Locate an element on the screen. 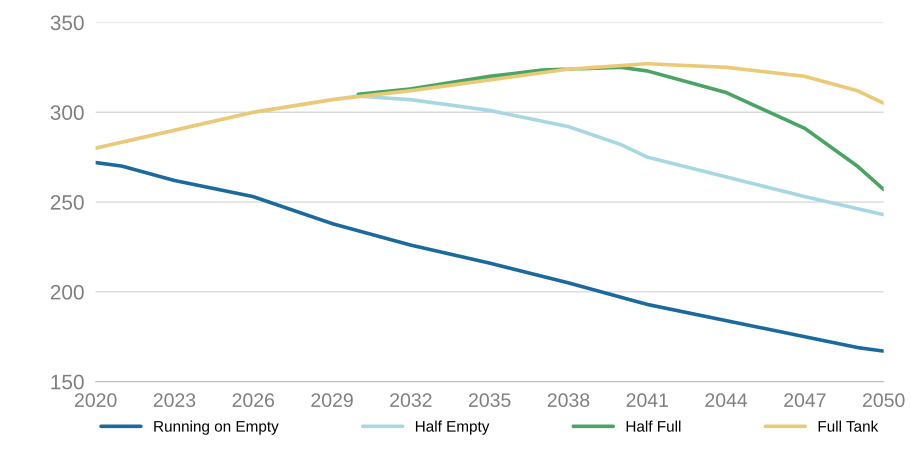  x-tick-label: 2041 is located at coordinates (647, 400).